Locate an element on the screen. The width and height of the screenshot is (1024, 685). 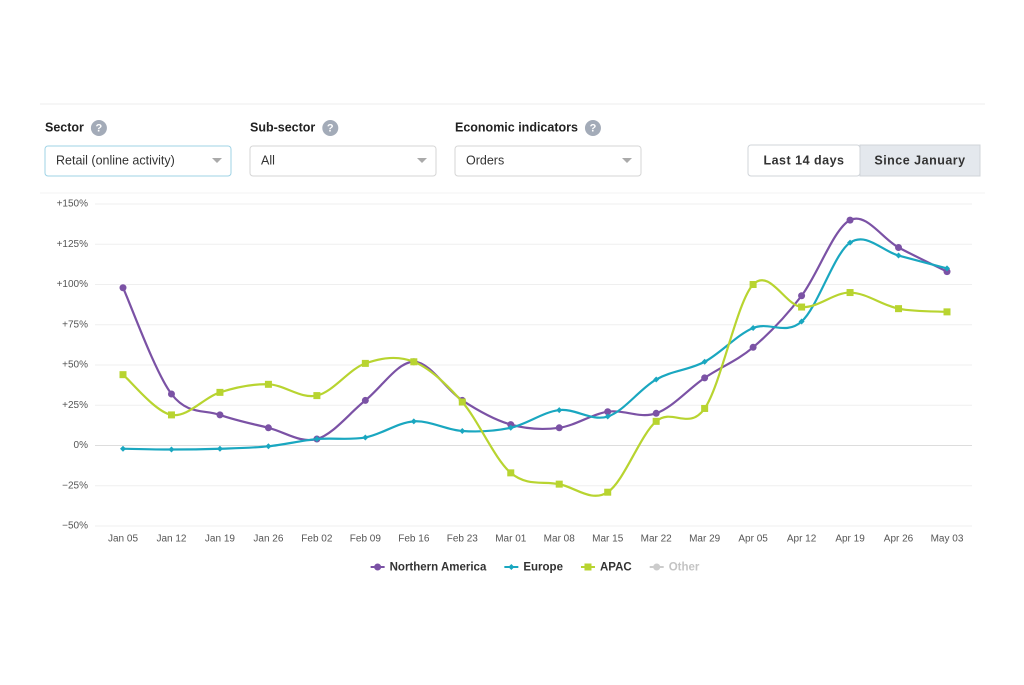
toggle-button-label: Last 14 days is located at coordinates (803, 160).